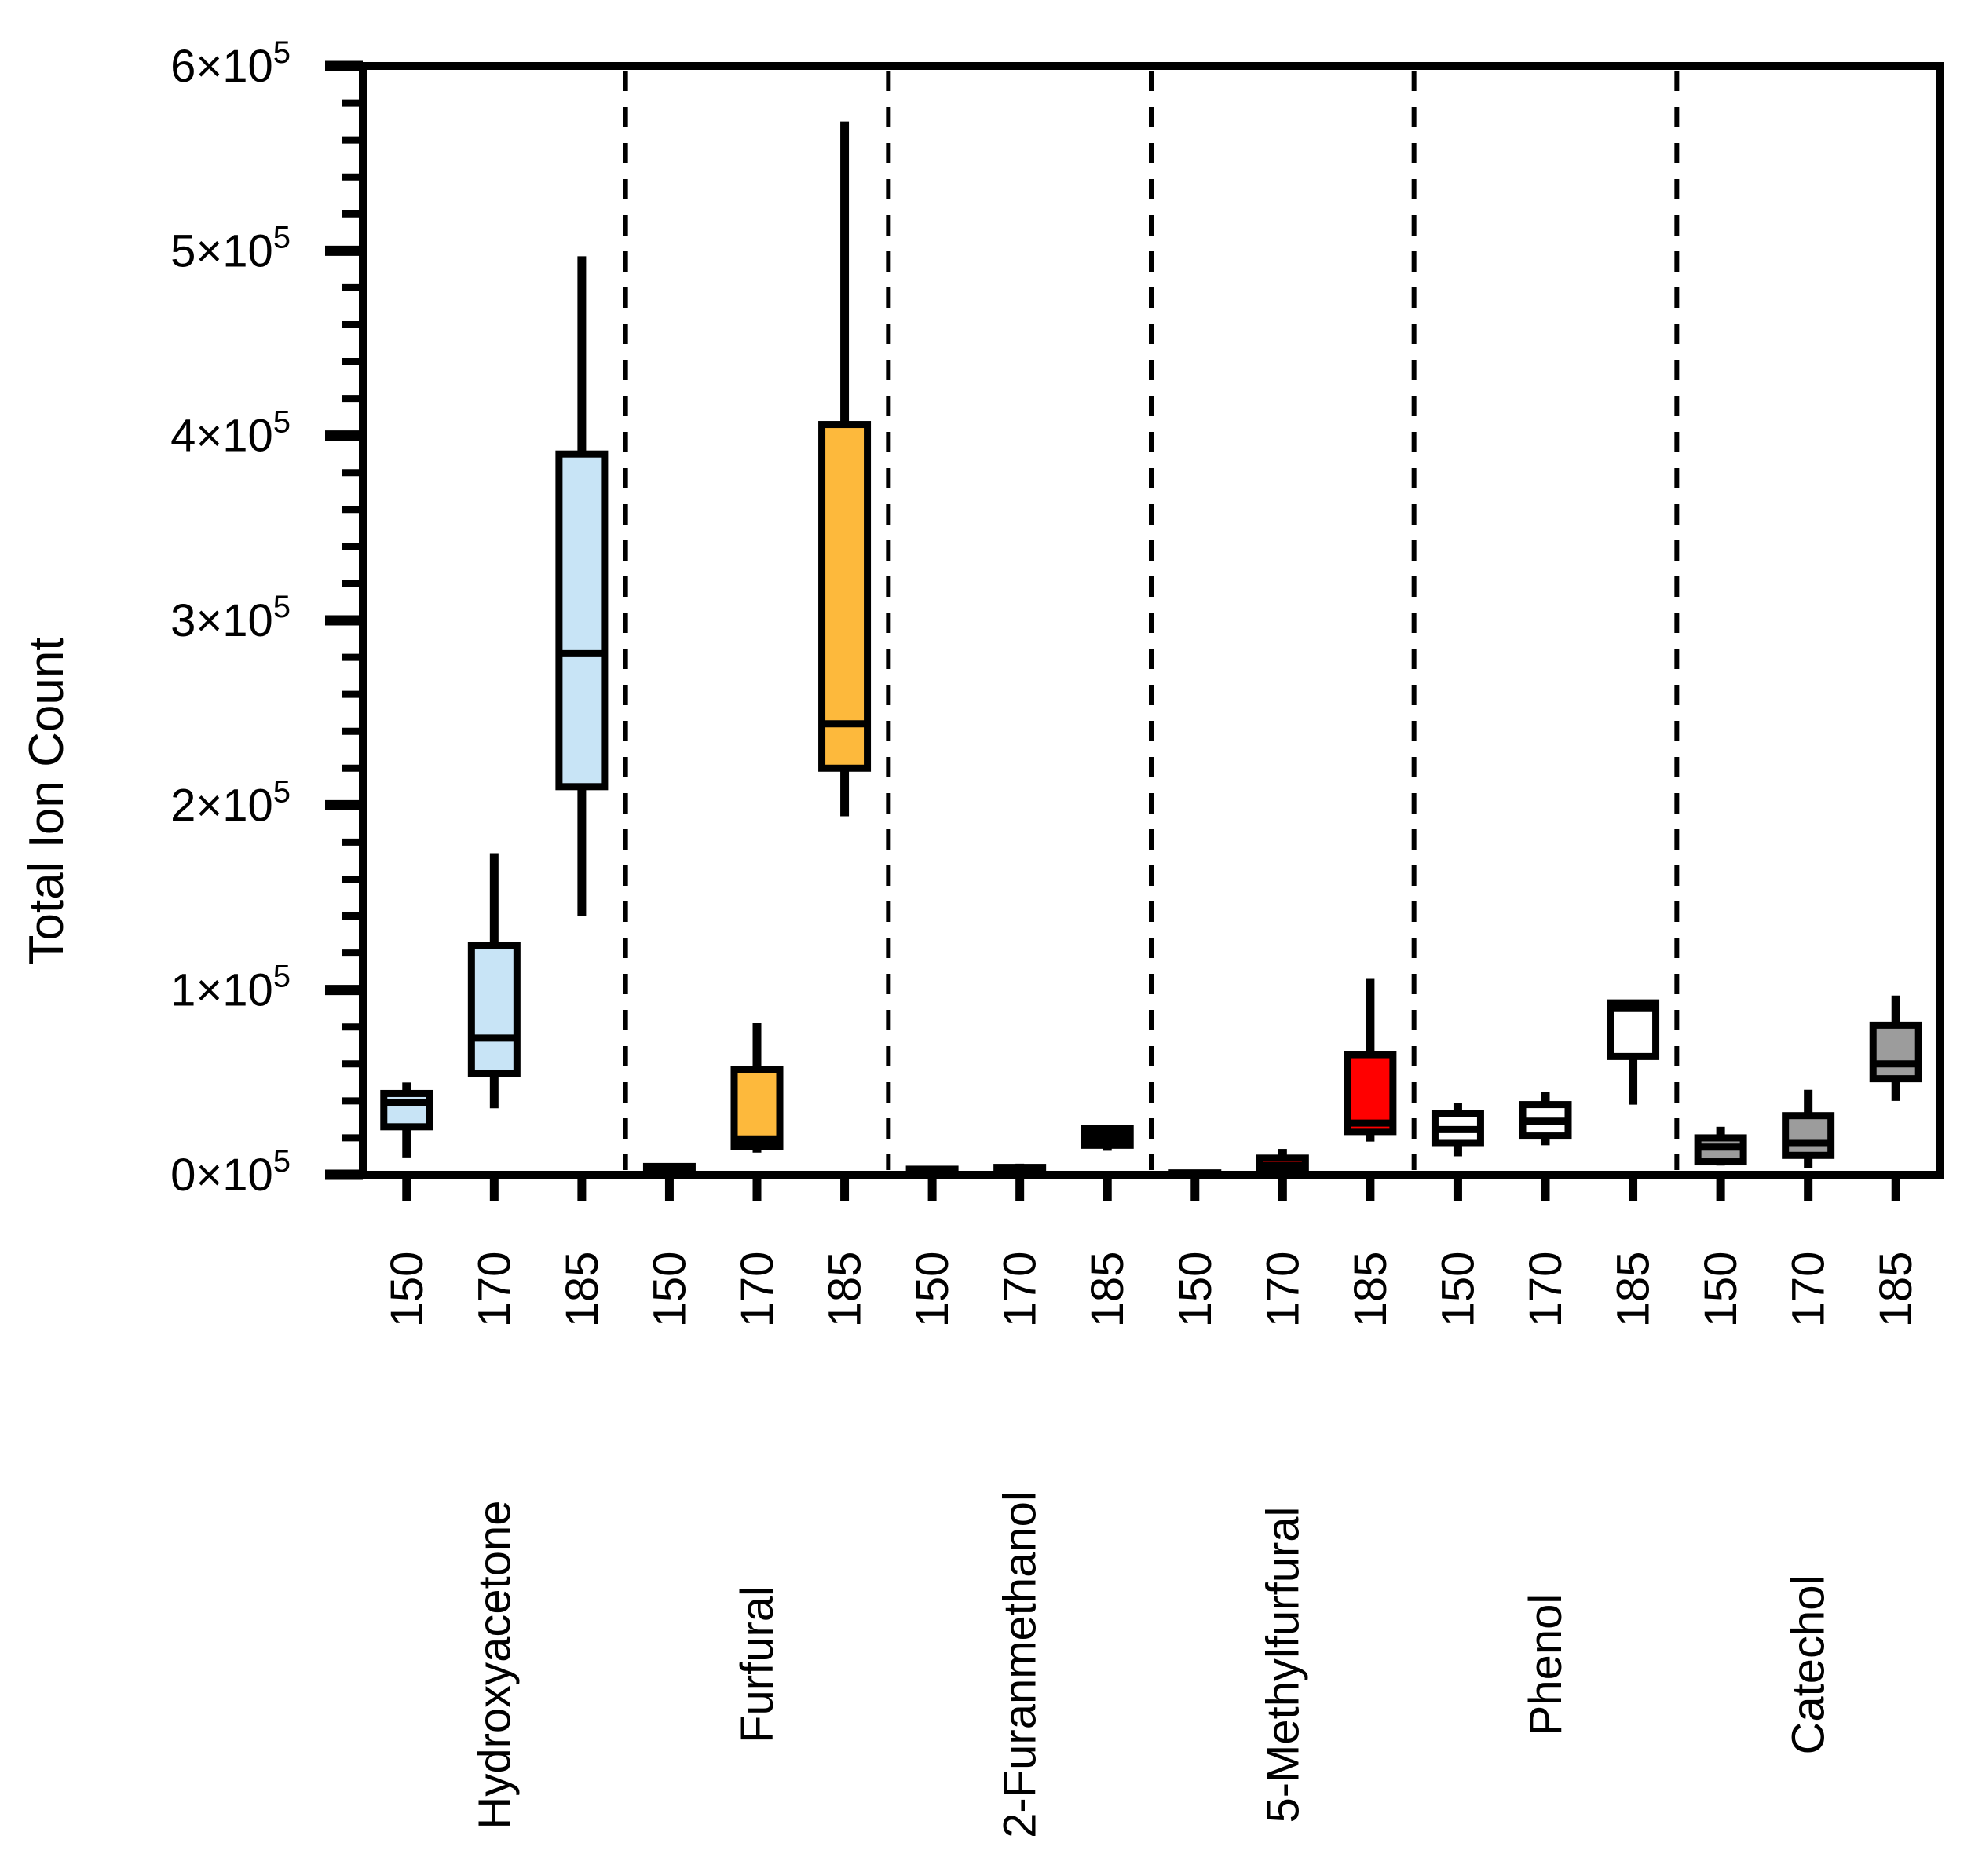  What do you see at coordinates (1808, 1665) in the screenshot?
I see `group-label-catechol: Catechol` at bounding box center [1808, 1665].